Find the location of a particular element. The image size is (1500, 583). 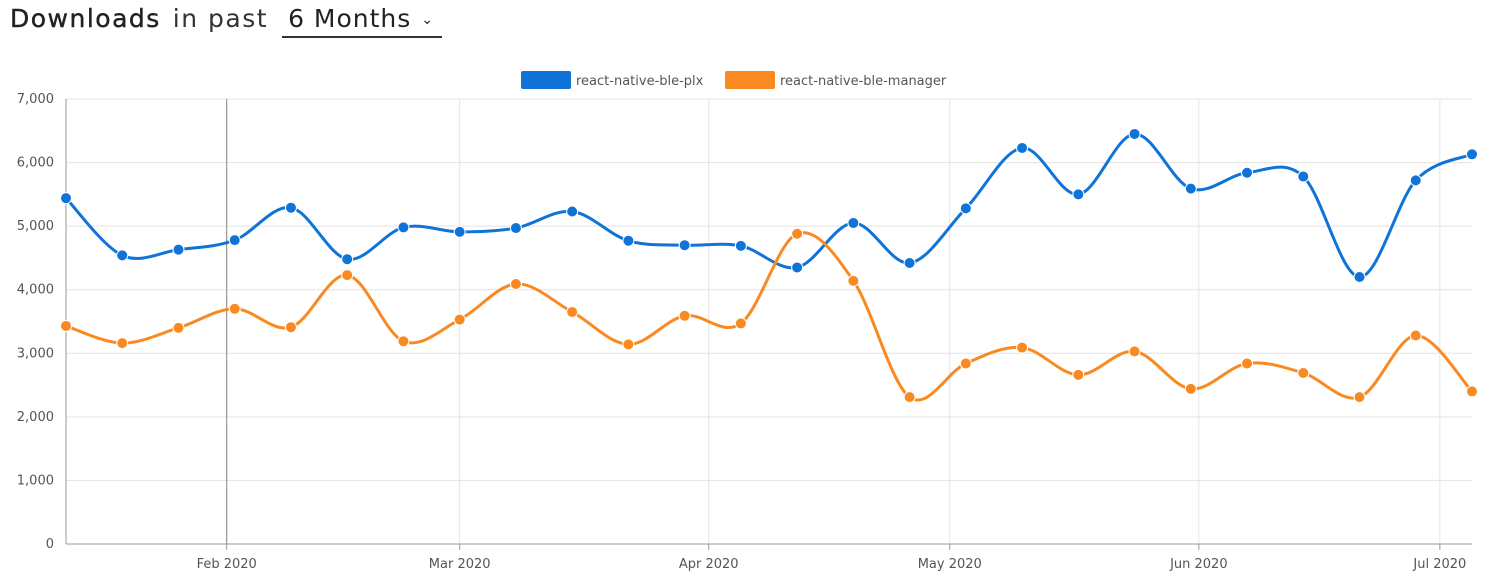

x-tick-label: Mar 2020 is located at coordinates (460, 564).